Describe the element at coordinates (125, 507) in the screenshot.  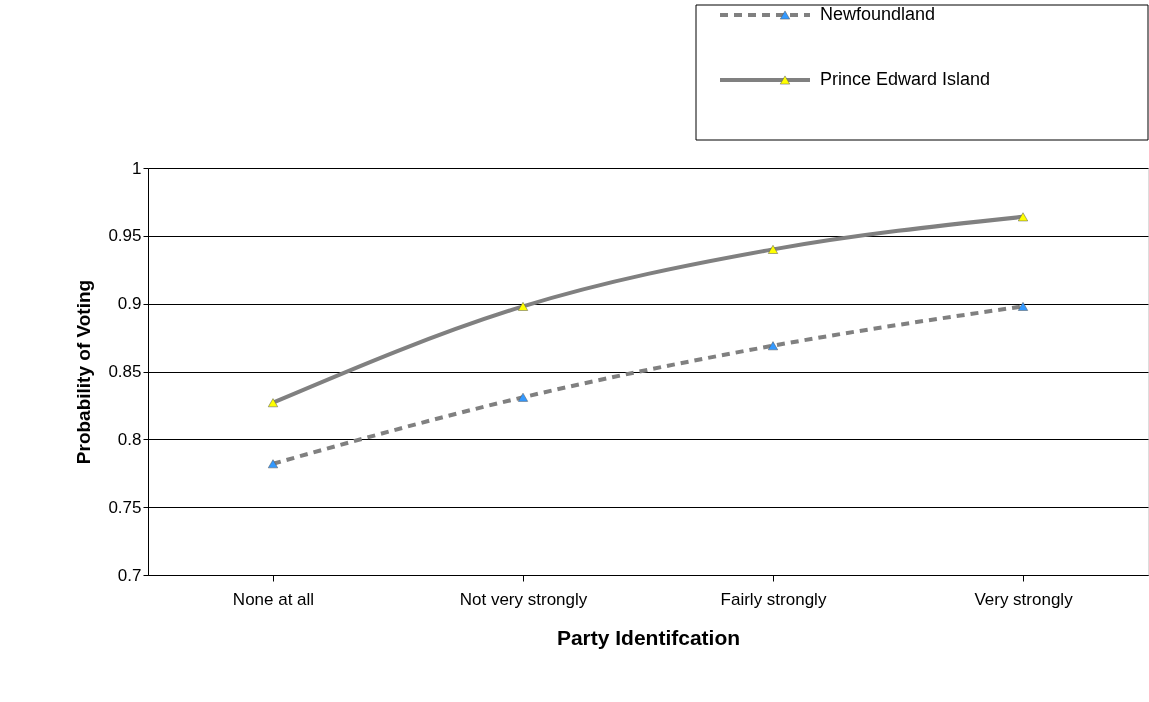
I see `y-tick-label: 0.75` at that location.